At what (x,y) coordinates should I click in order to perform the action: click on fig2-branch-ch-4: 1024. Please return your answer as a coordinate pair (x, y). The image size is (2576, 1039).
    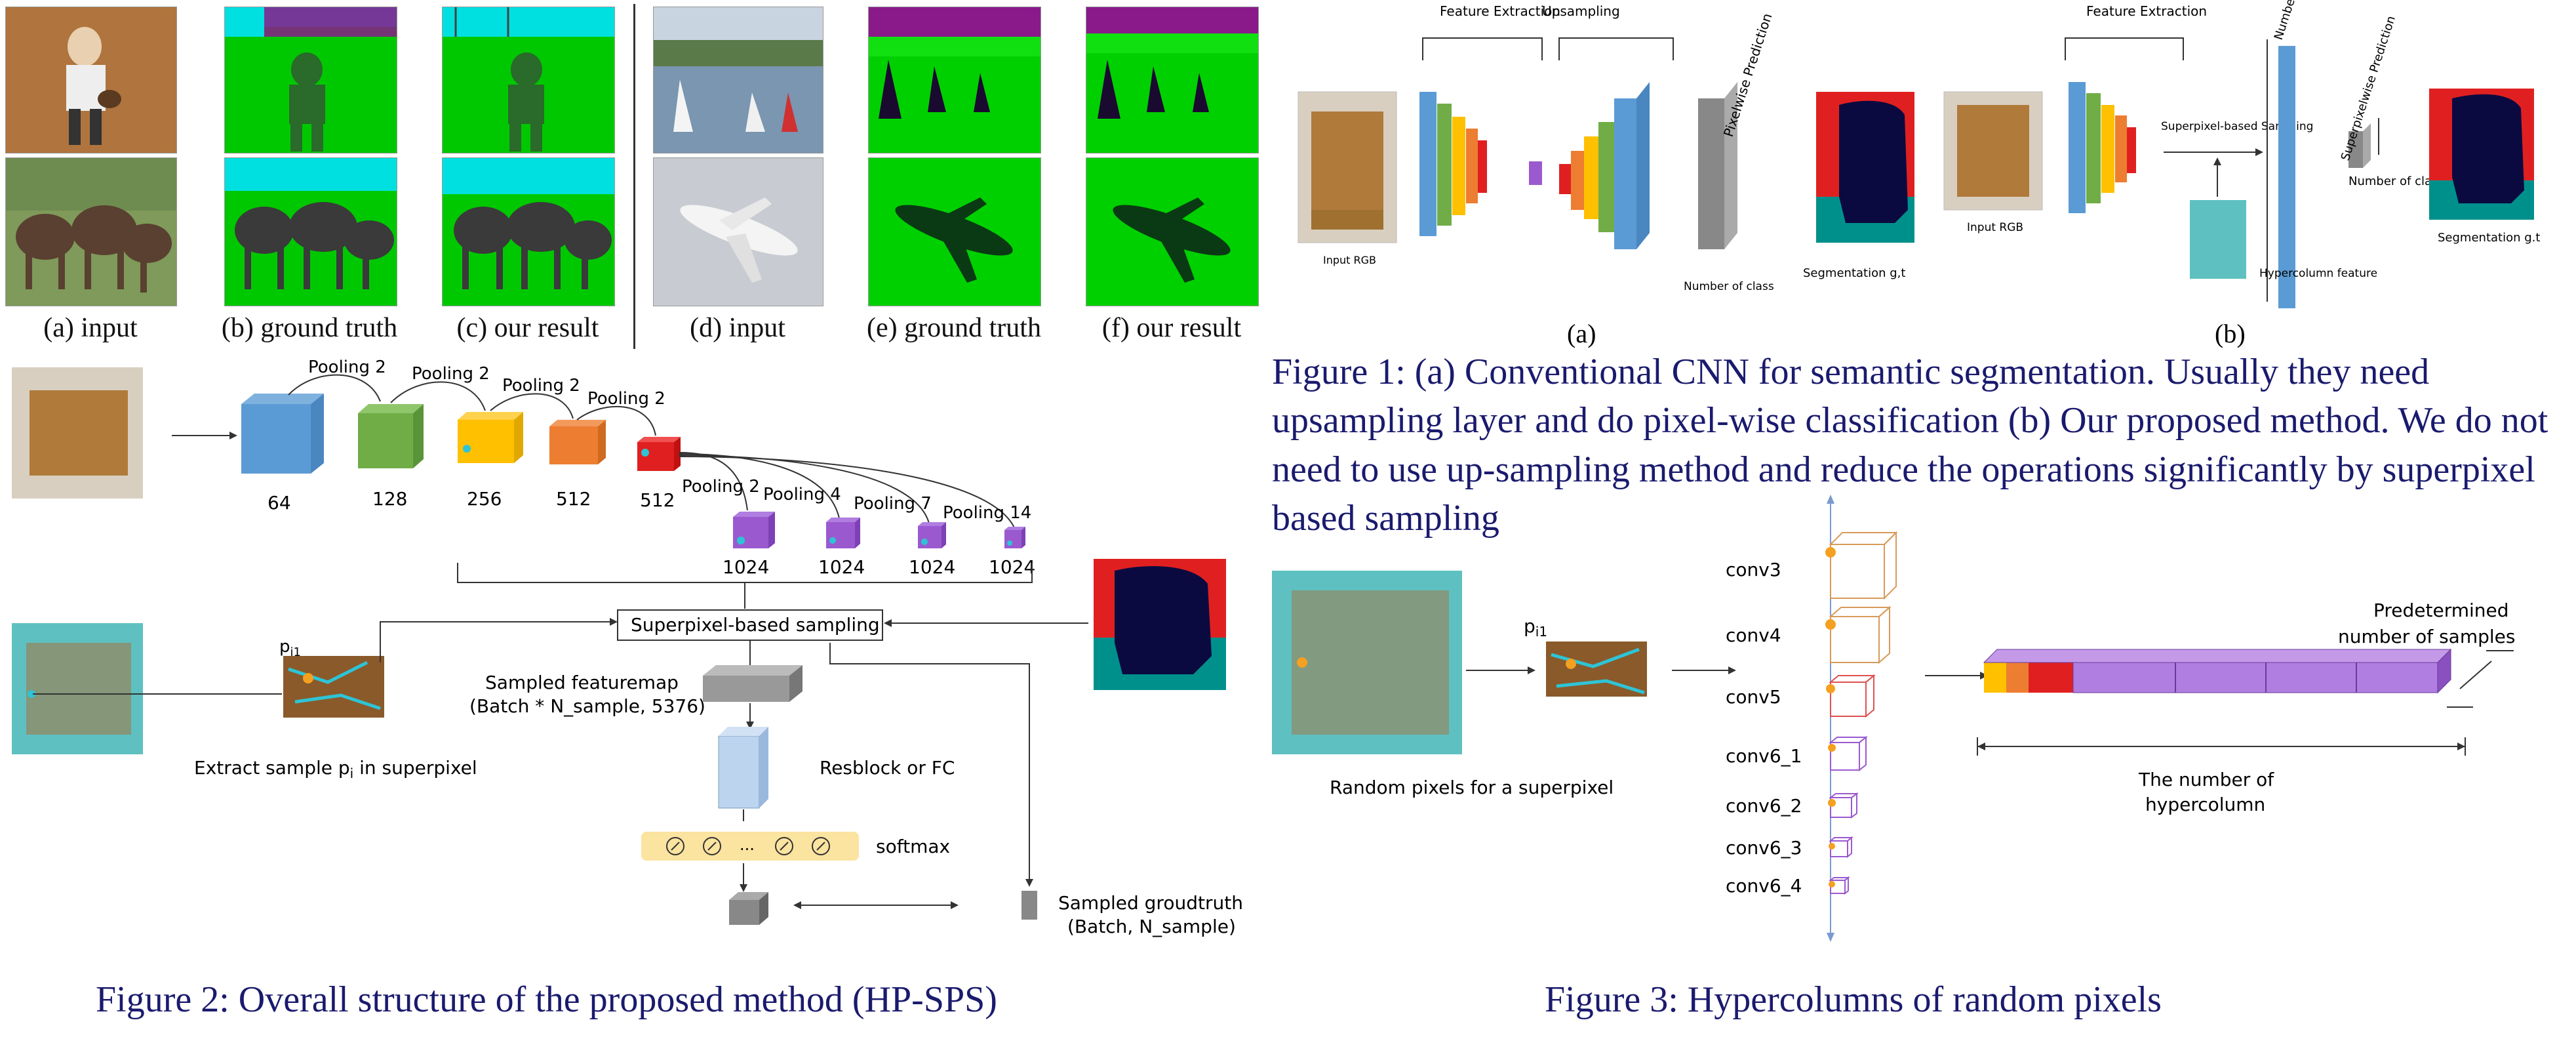
    Looking at the image, I should click on (1012, 567).